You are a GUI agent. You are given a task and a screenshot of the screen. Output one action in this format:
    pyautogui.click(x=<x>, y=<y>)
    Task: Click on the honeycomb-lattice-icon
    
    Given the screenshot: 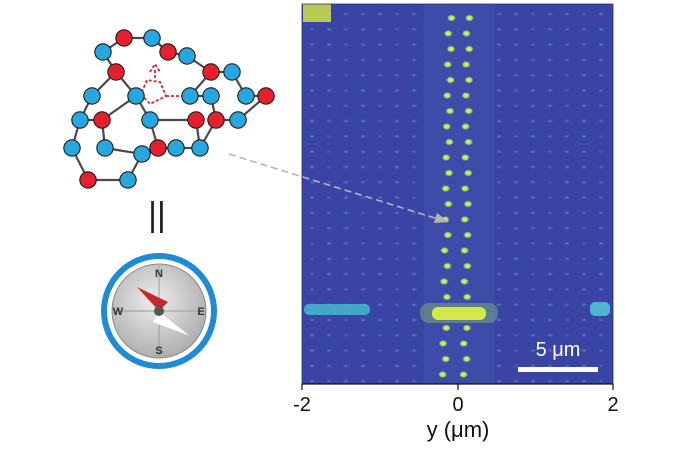 What is the action you would take?
    pyautogui.click(x=169, y=109)
    